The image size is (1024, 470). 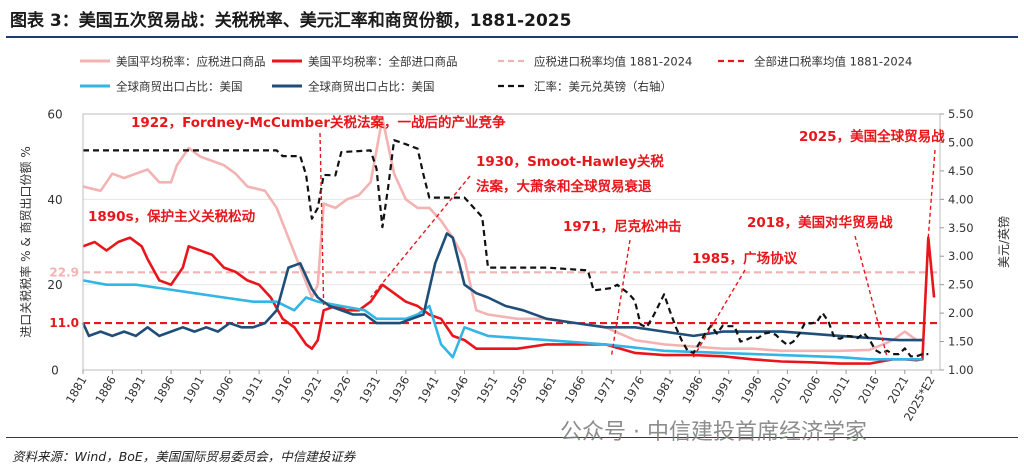 What do you see at coordinates (54, 115) in the screenshot?
I see `y-tick-label: 60` at bounding box center [54, 115].